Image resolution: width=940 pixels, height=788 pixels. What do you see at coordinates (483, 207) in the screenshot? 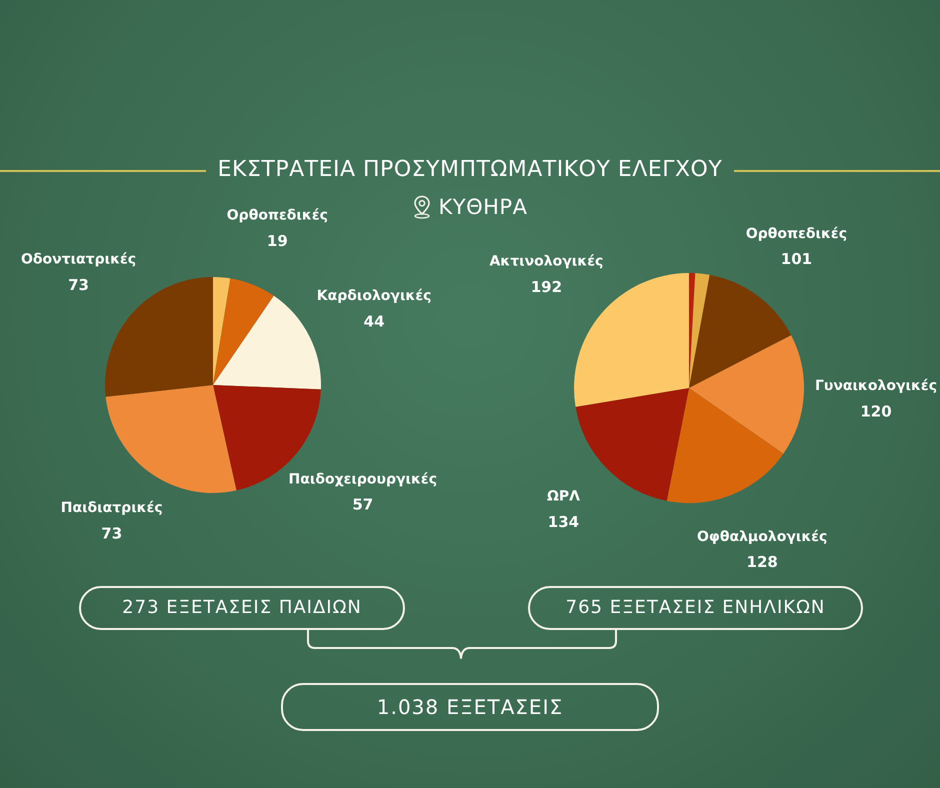
I see `text: ΚΥΘΗΡΑ` at bounding box center [483, 207].